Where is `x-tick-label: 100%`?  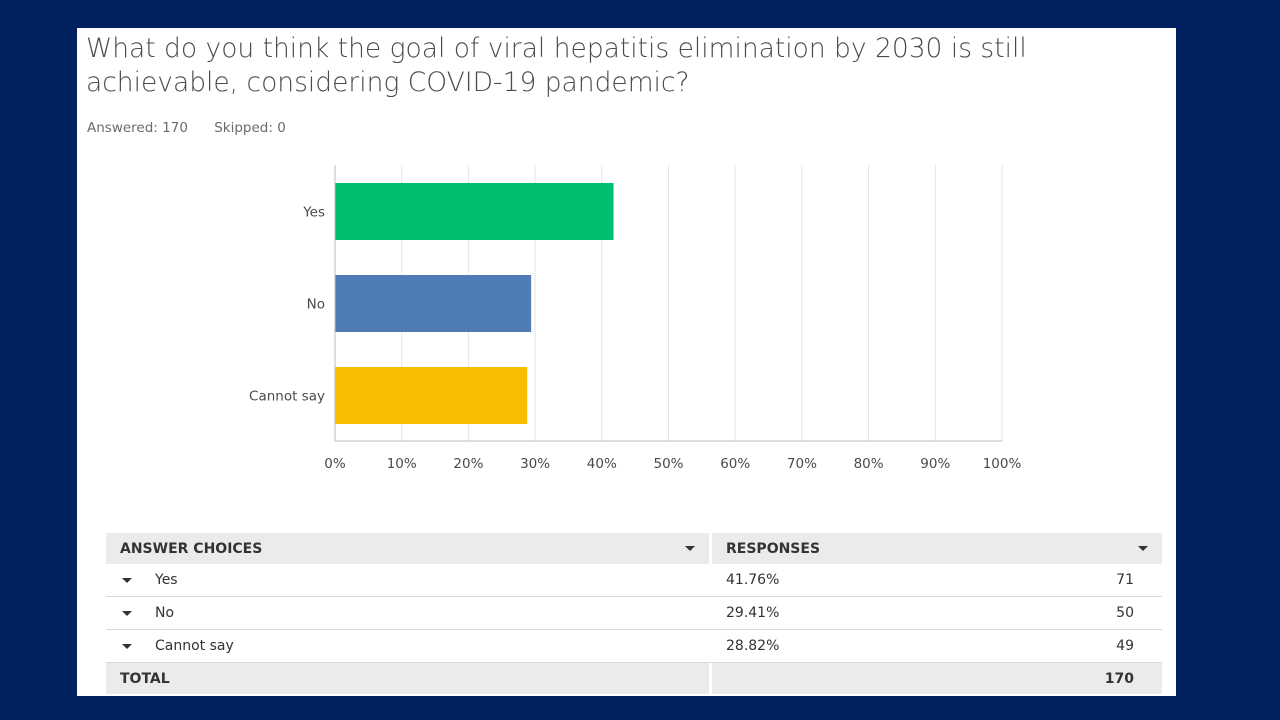
x-tick-label: 100% is located at coordinates (1002, 464).